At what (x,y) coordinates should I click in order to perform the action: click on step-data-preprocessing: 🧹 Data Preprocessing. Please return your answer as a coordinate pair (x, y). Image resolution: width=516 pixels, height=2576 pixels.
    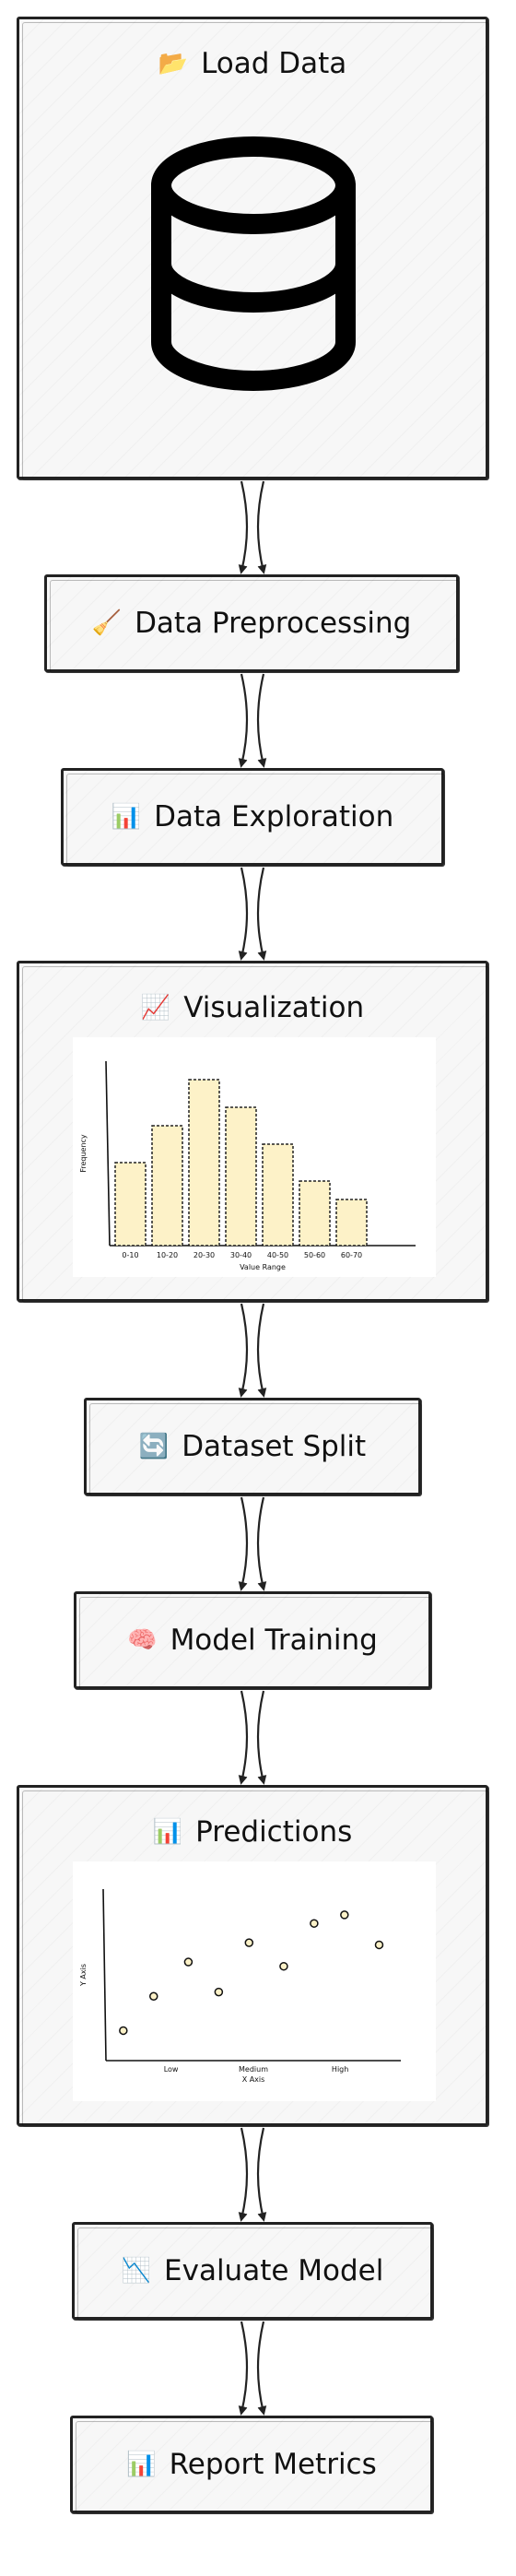
    Looking at the image, I should click on (252, 623).